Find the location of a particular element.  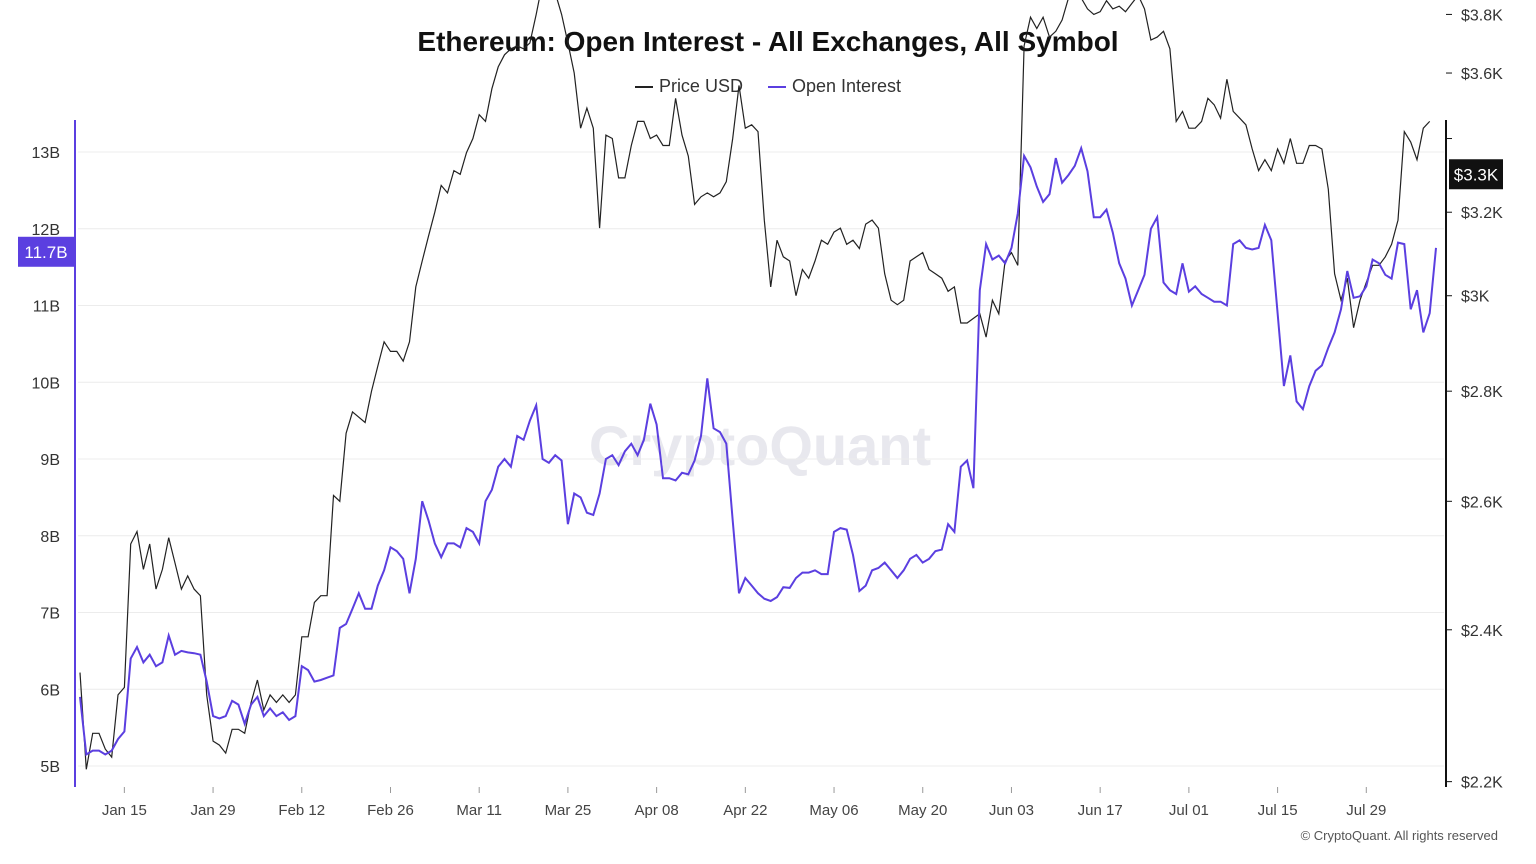

legend: Price USD Open Interest is located at coordinates (768, 86).